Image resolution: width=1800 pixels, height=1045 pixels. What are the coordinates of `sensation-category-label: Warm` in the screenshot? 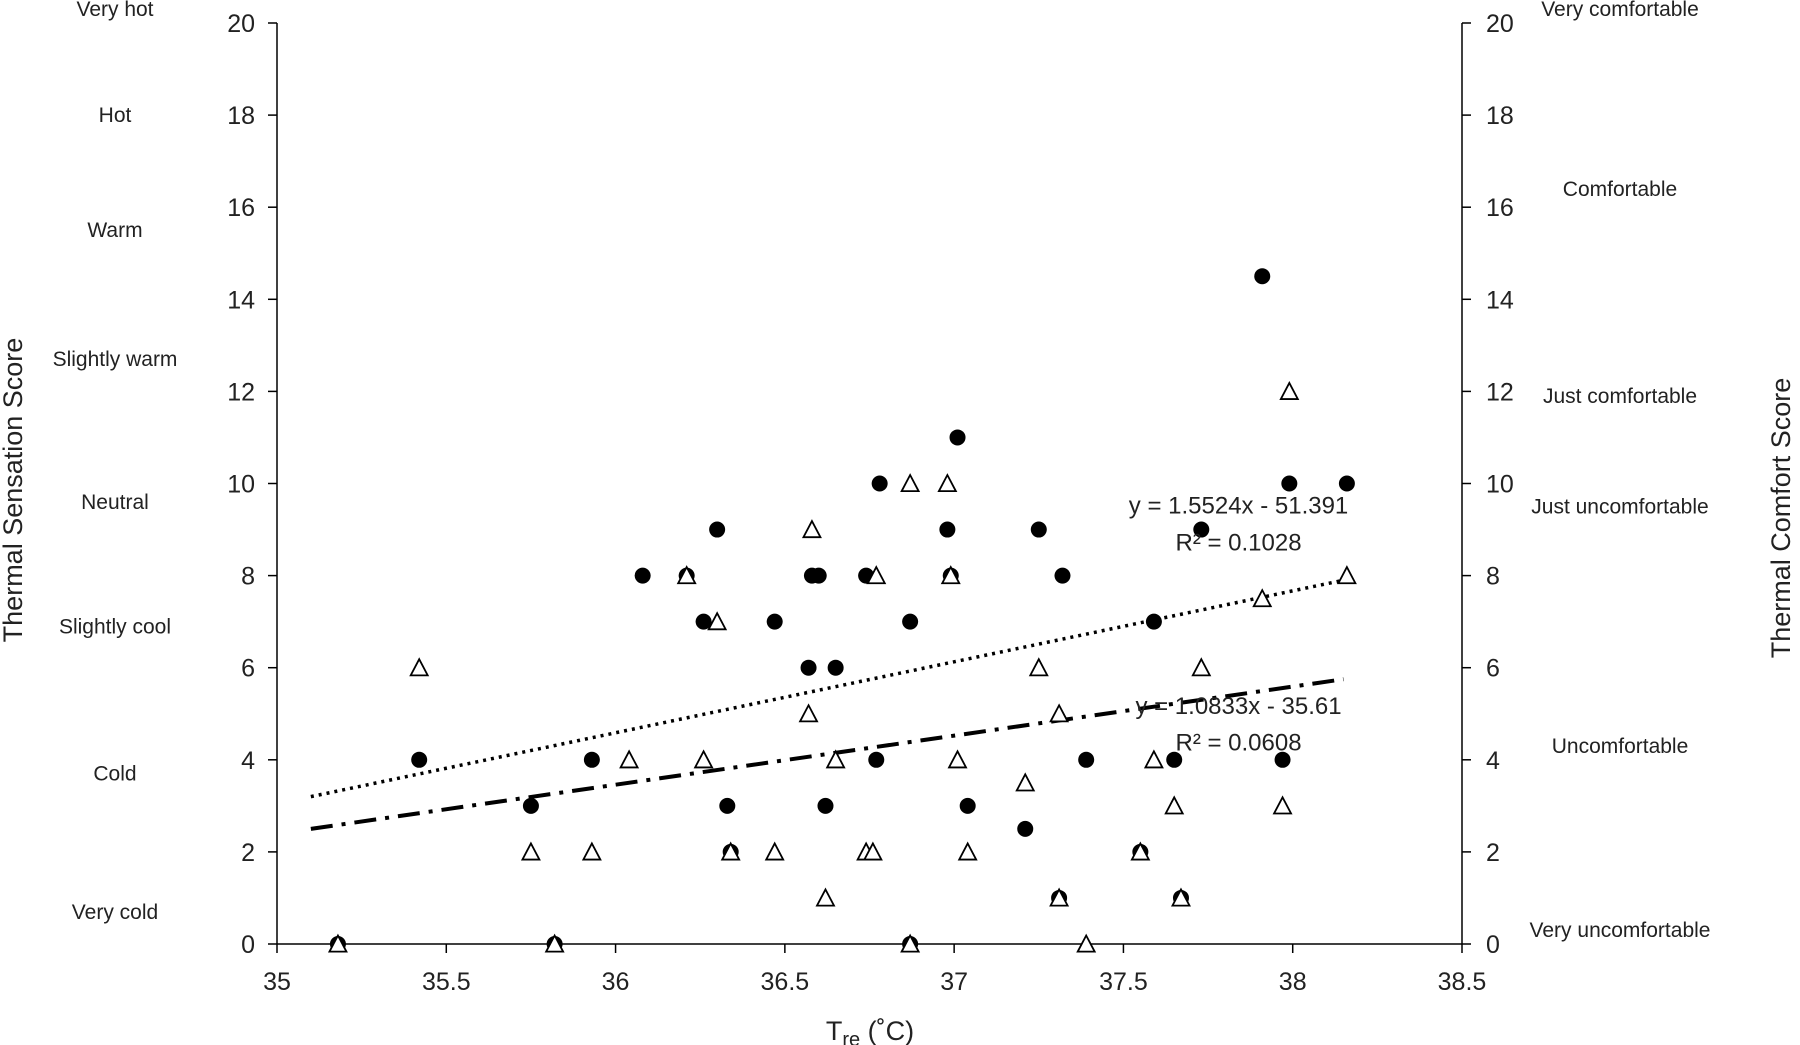 It's located at (114, 230).